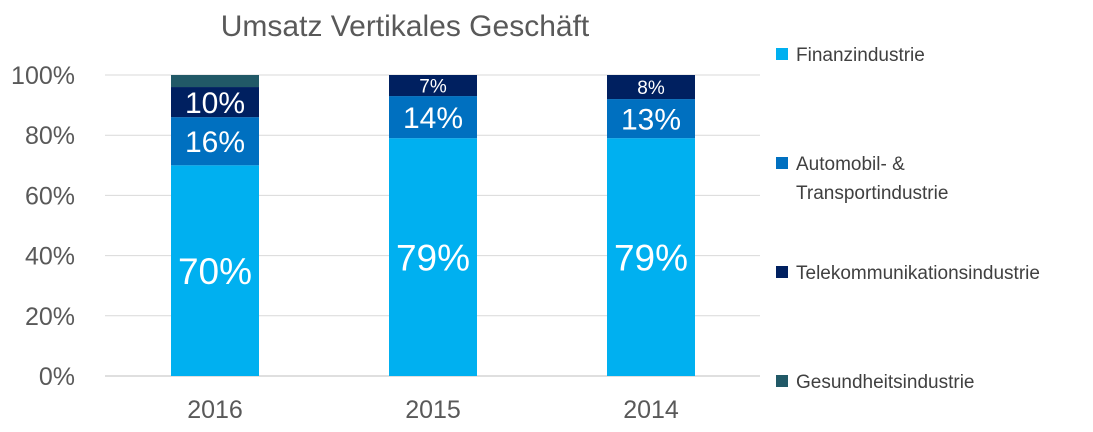 The height and width of the screenshot is (432, 1093). I want to click on data-label: 13%, so click(651, 119).